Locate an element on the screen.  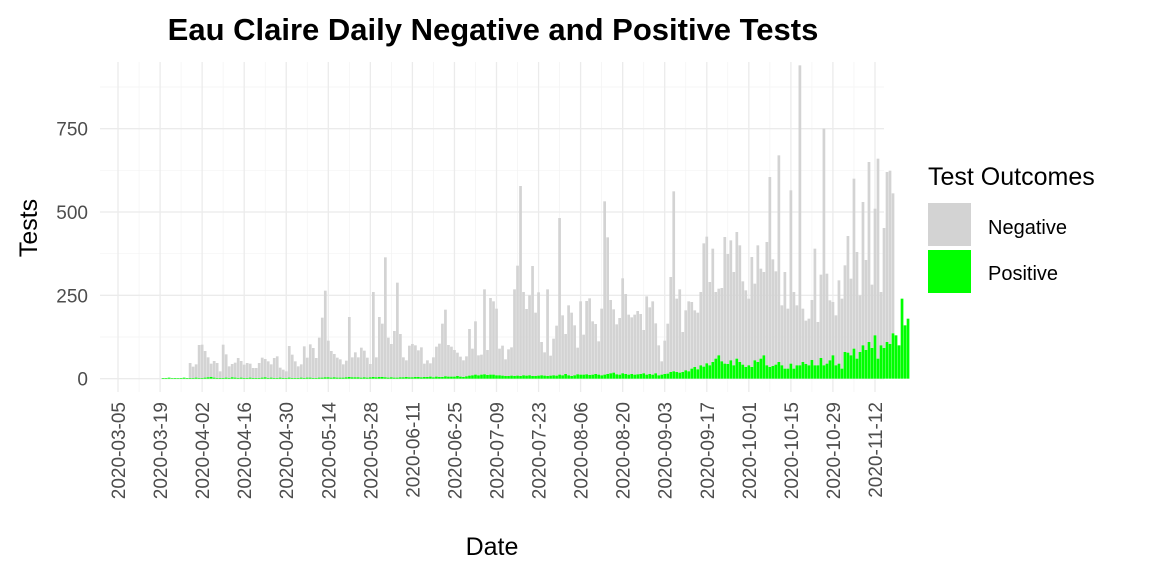
x-tick-label: 2020-10-01 is located at coordinates (750, 450).